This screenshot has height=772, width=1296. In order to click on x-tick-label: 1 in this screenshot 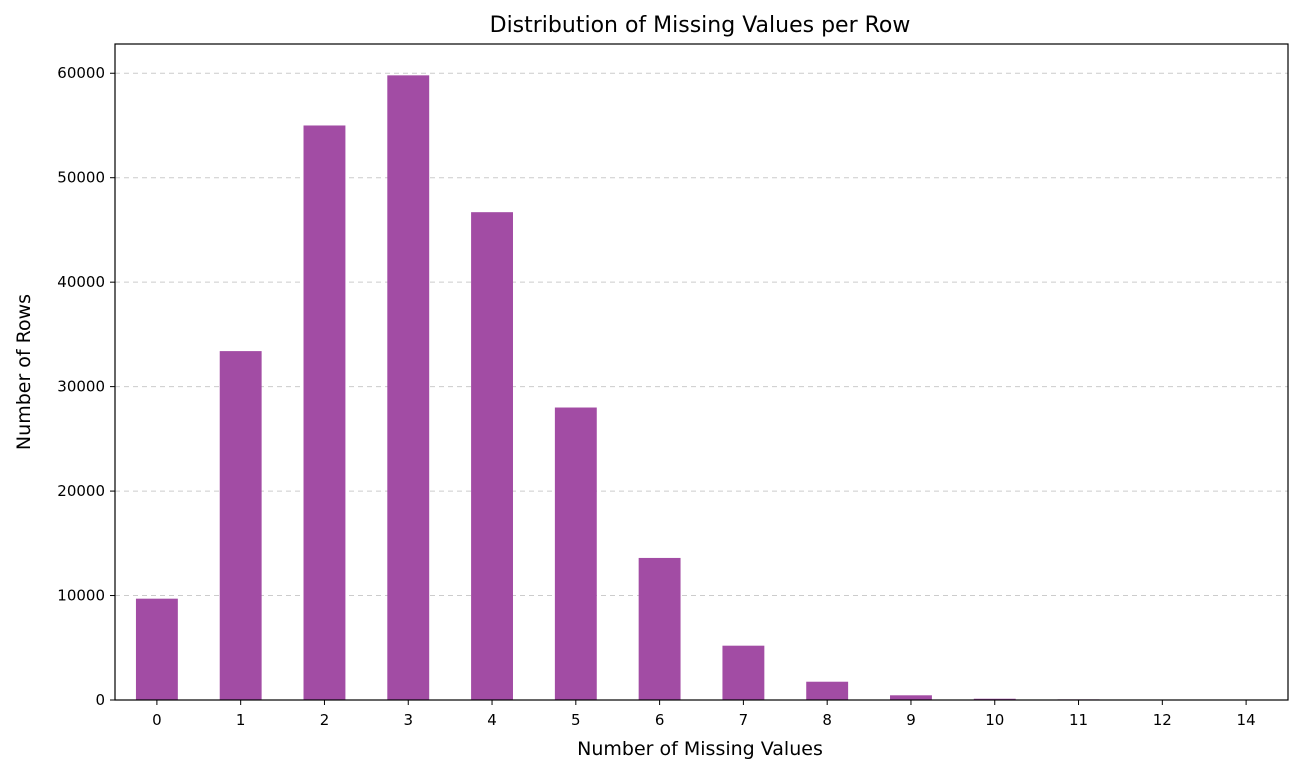, I will do `click(241, 720)`.